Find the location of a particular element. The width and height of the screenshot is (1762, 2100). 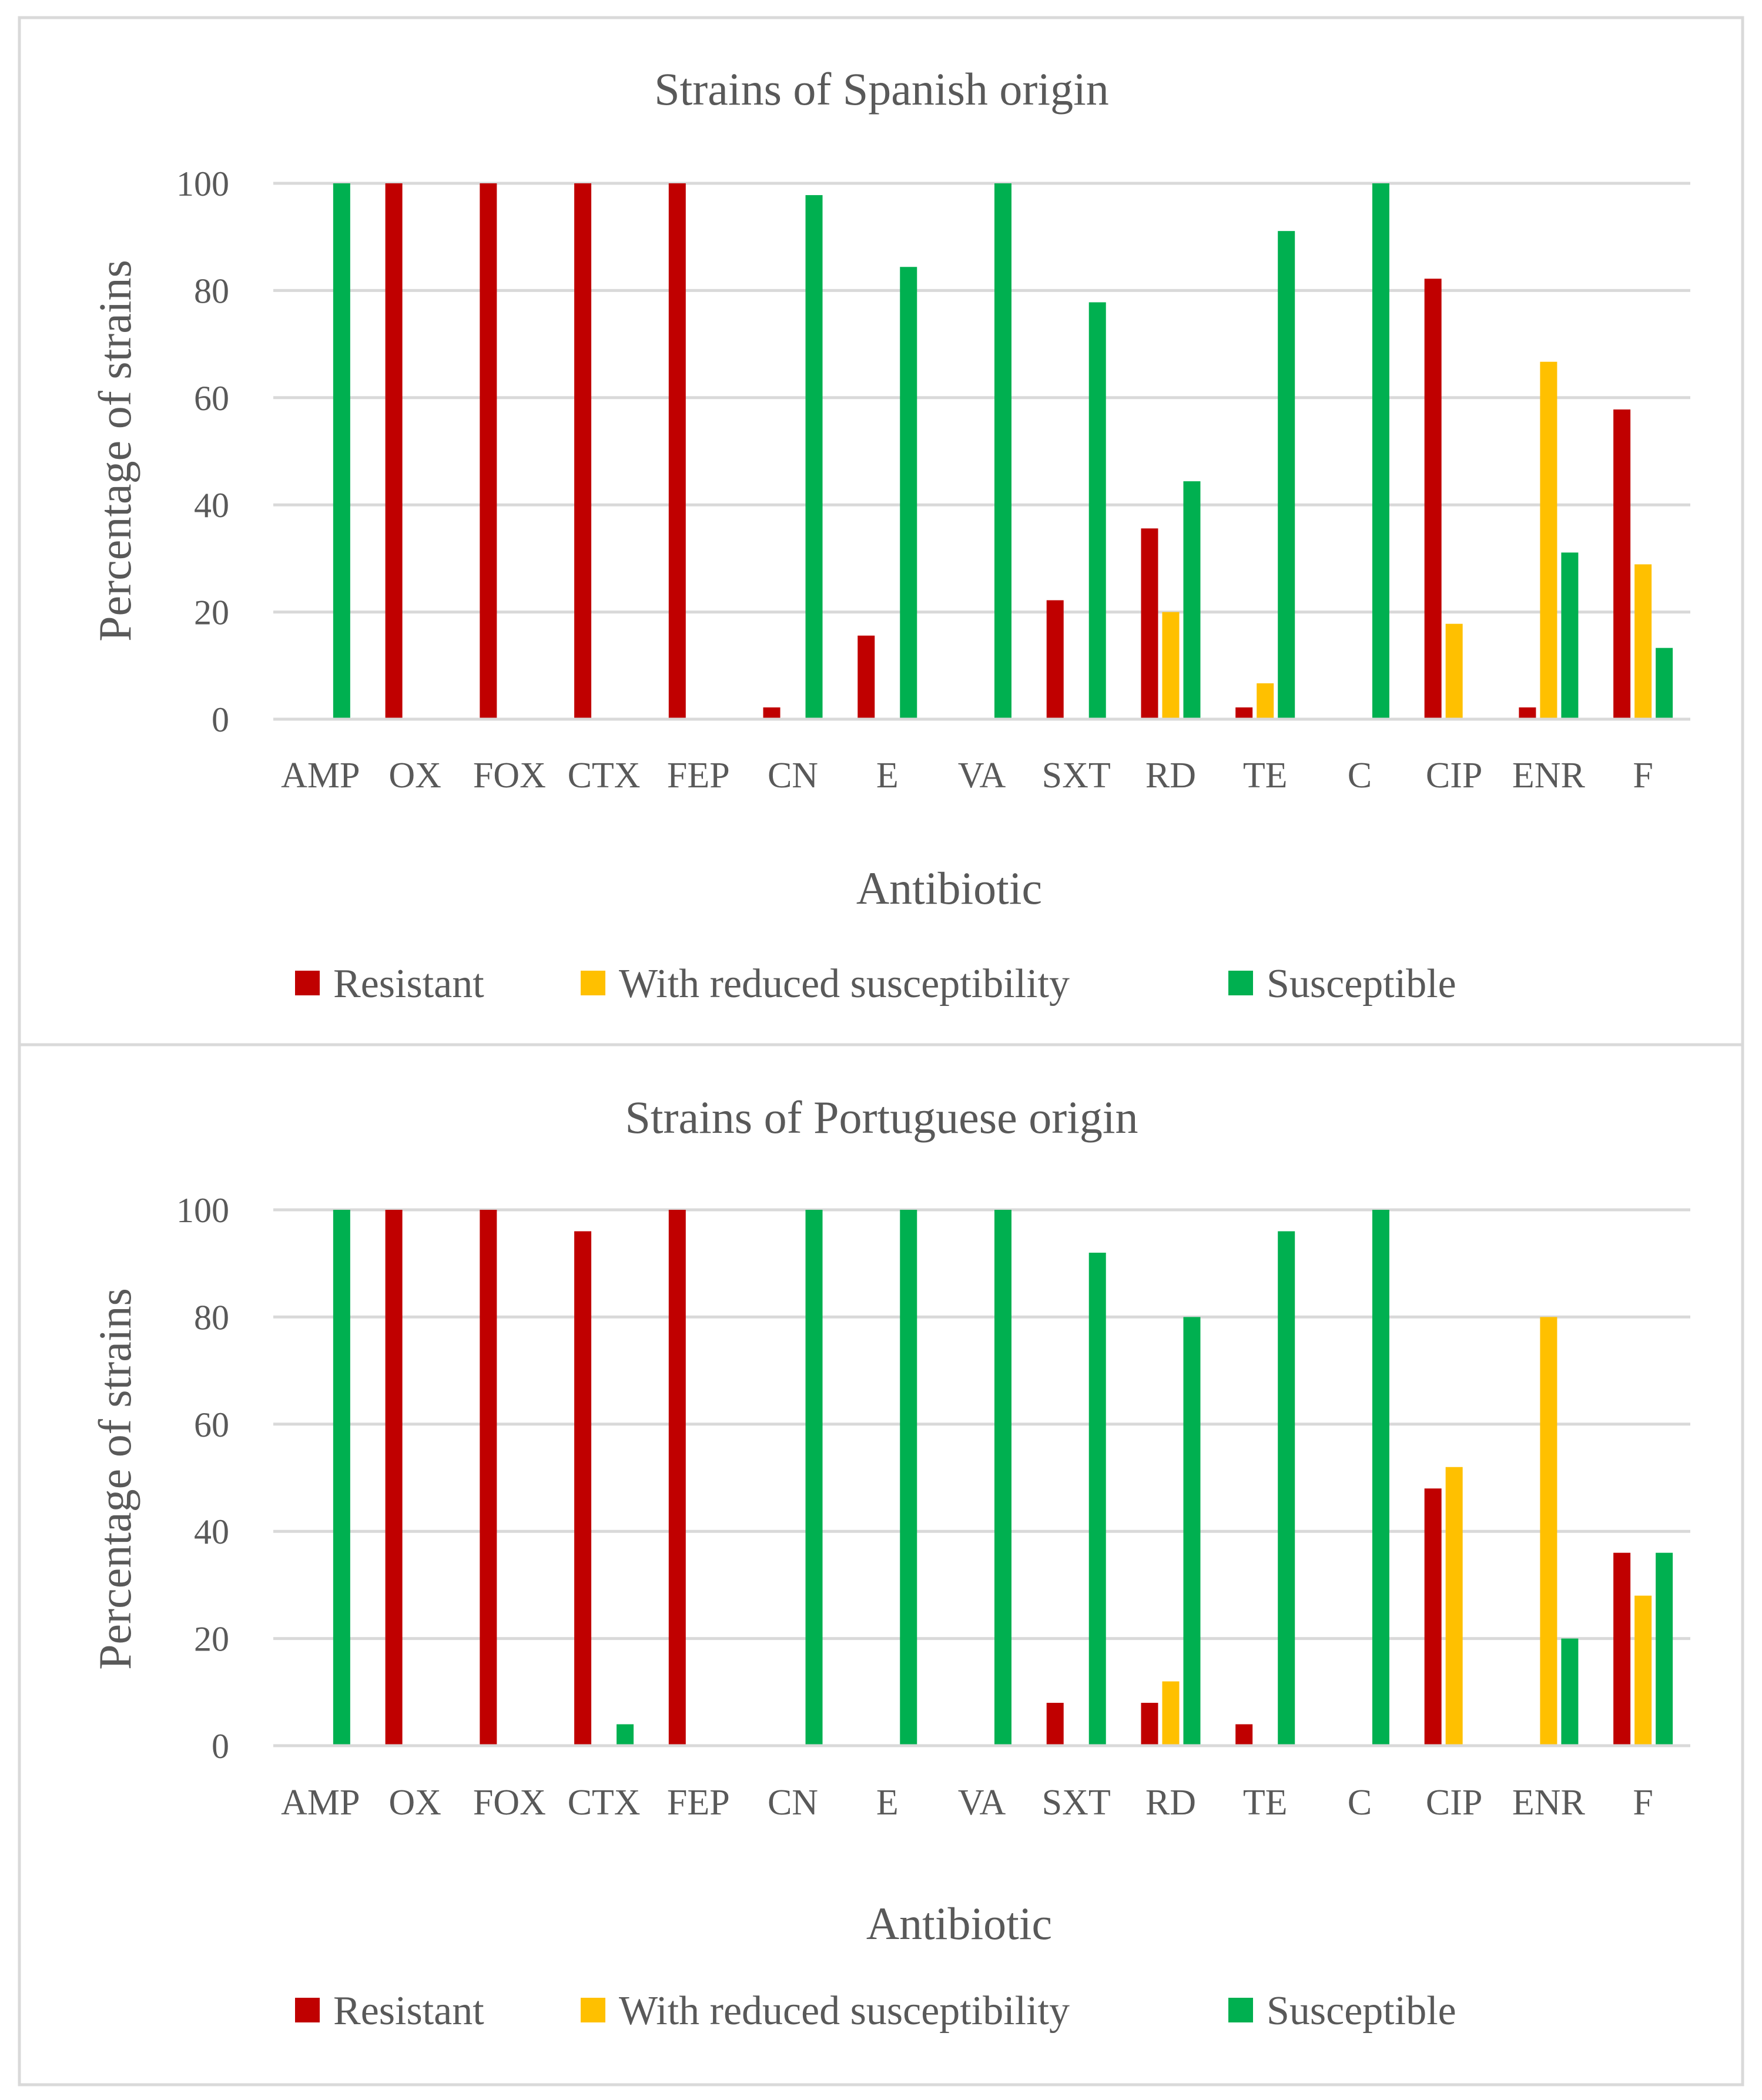

legend-label-susceptible: Susceptible is located at coordinates (1362, 984).